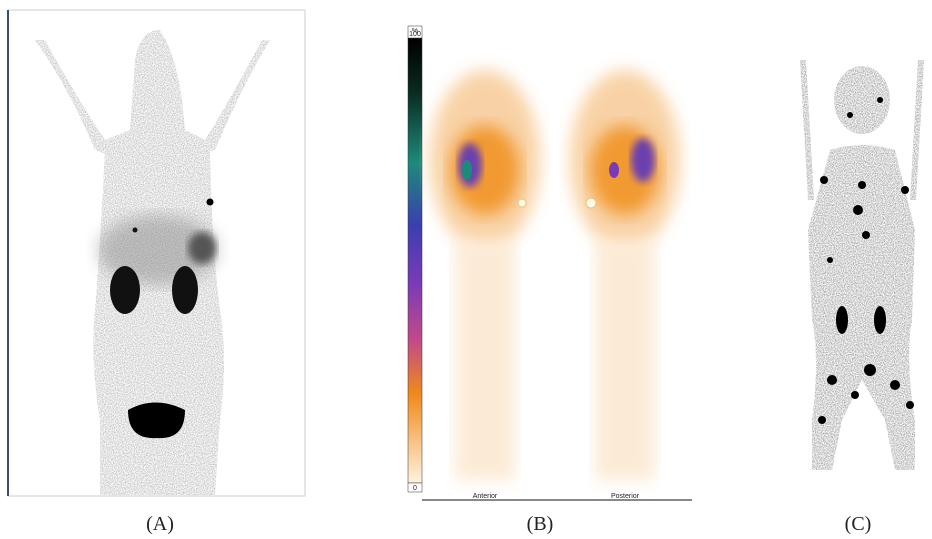 The image size is (932, 539). Describe the element at coordinates (540, 524) in the screenshot. I see `panel-label: (B)` at that location.